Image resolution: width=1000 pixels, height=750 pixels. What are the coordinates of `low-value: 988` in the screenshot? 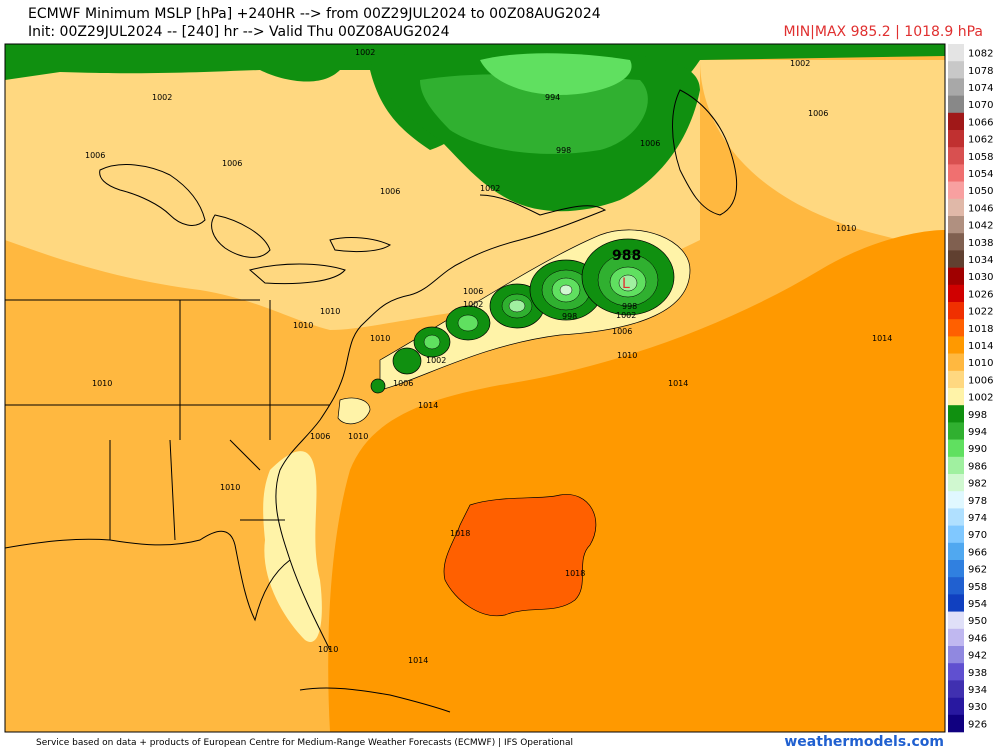 It's located at (626, 256).